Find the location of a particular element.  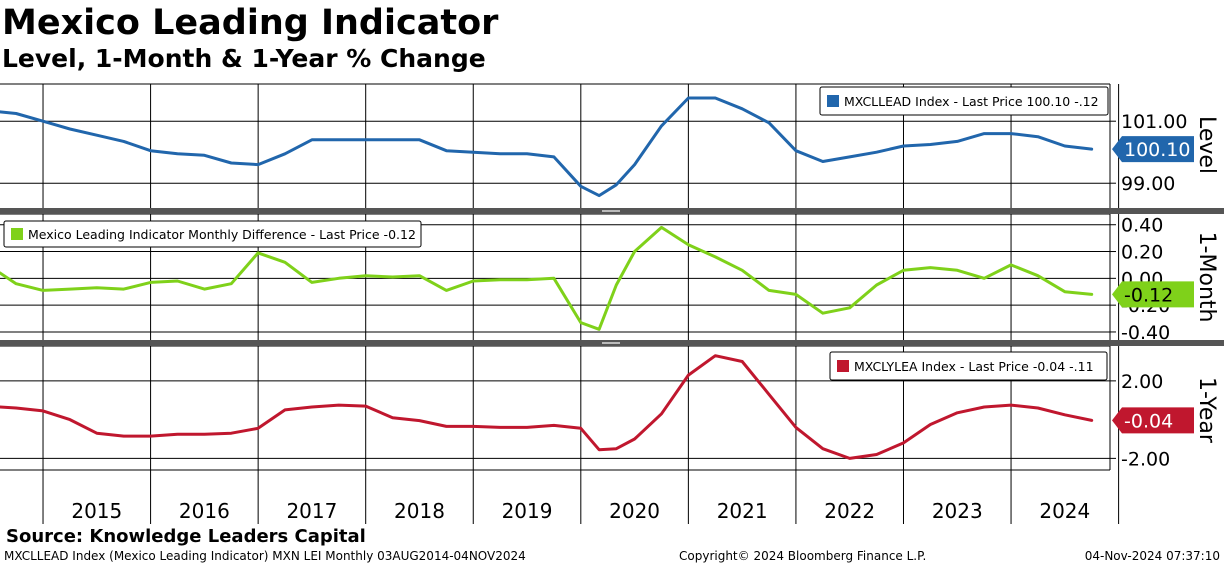

panel-title: 1-Year is located at coordinates (1206, 410).